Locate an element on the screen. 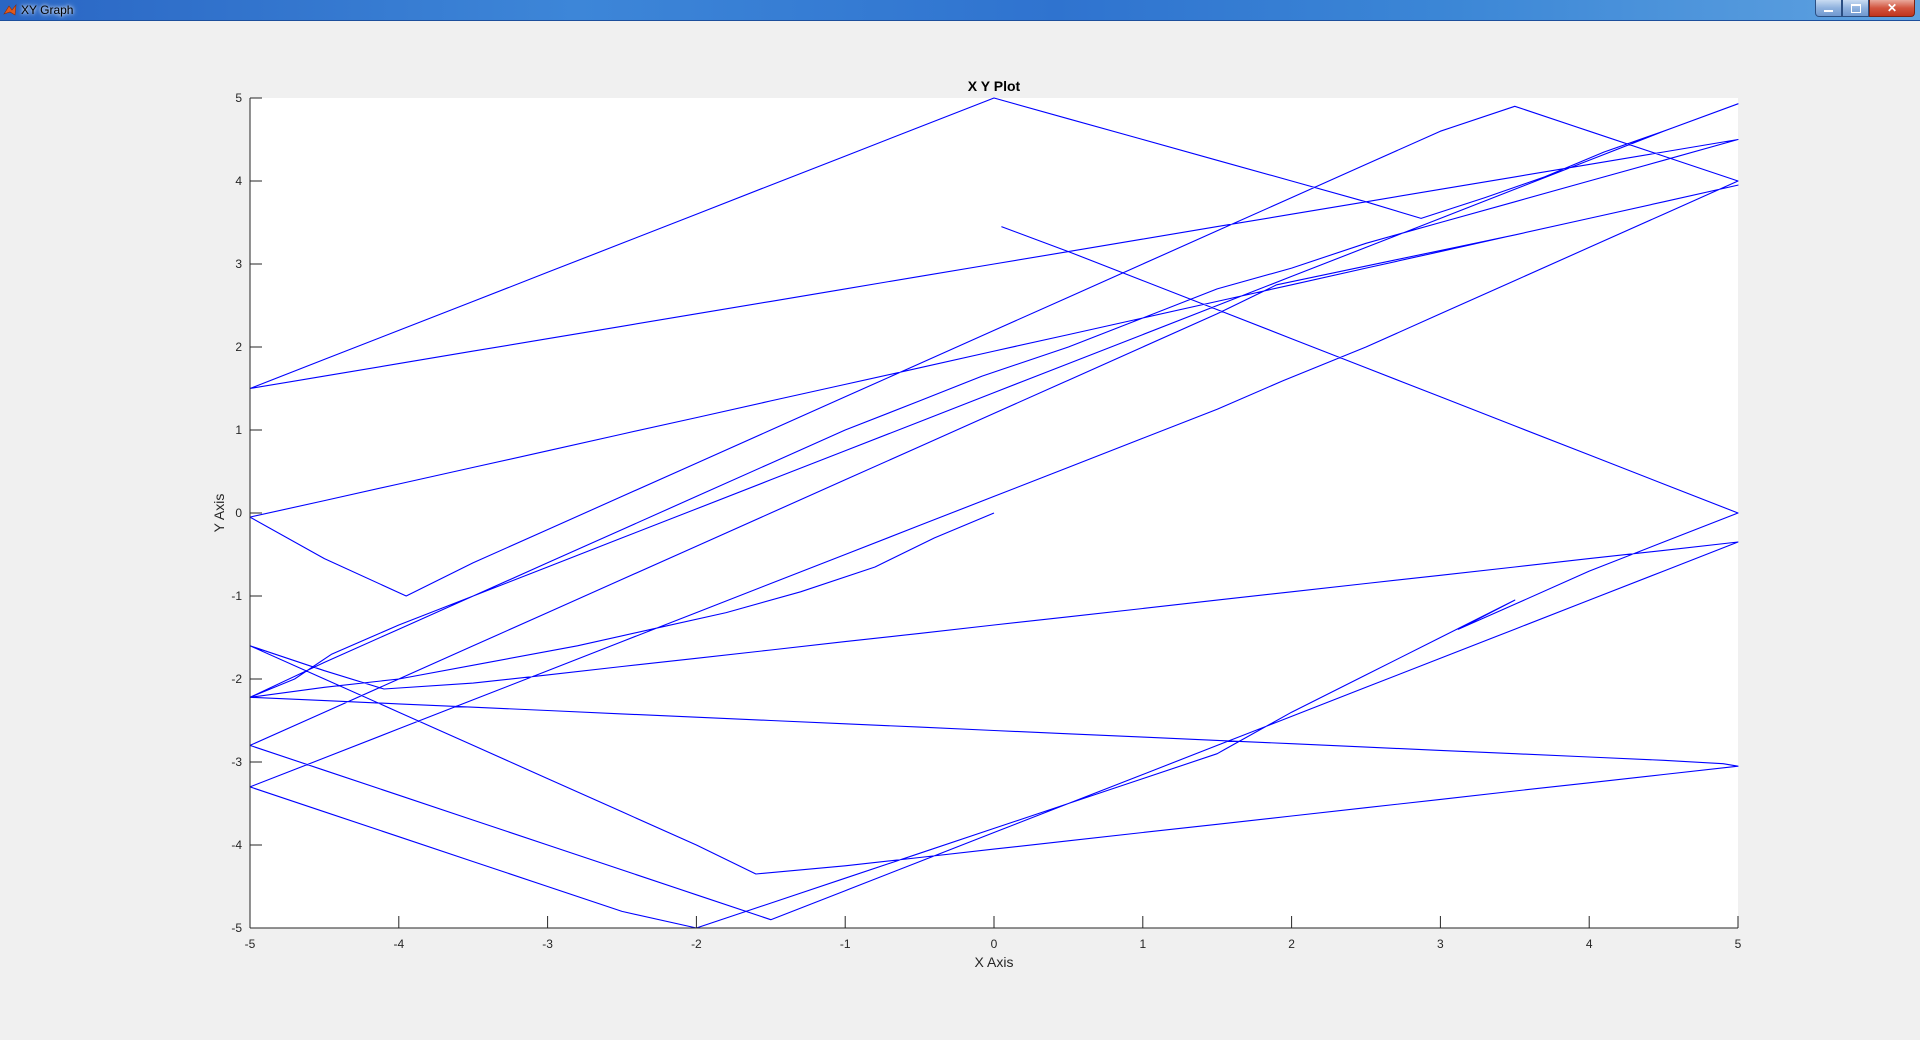 The height and width of the screenshot is (1040, 1920). close-icon: ✕ is located at coordinates (1892, 8).